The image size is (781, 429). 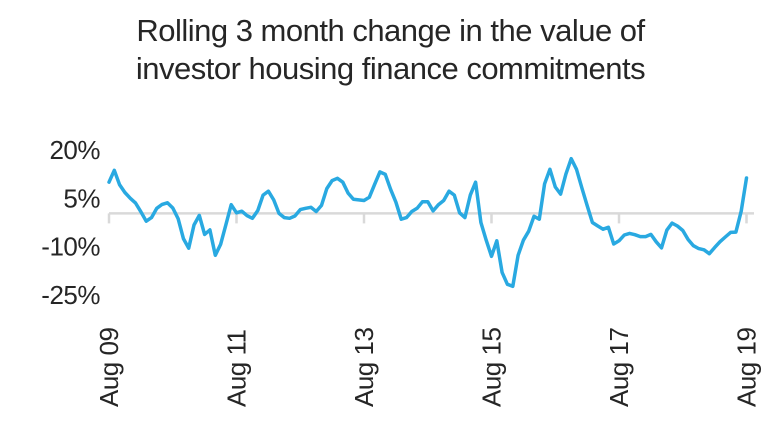 What do you see at coordinates (390, 30) in the screenshot?
I see `chart-title-line1: Rolling 3 month change in the value of` at bounding box center [390, 30].